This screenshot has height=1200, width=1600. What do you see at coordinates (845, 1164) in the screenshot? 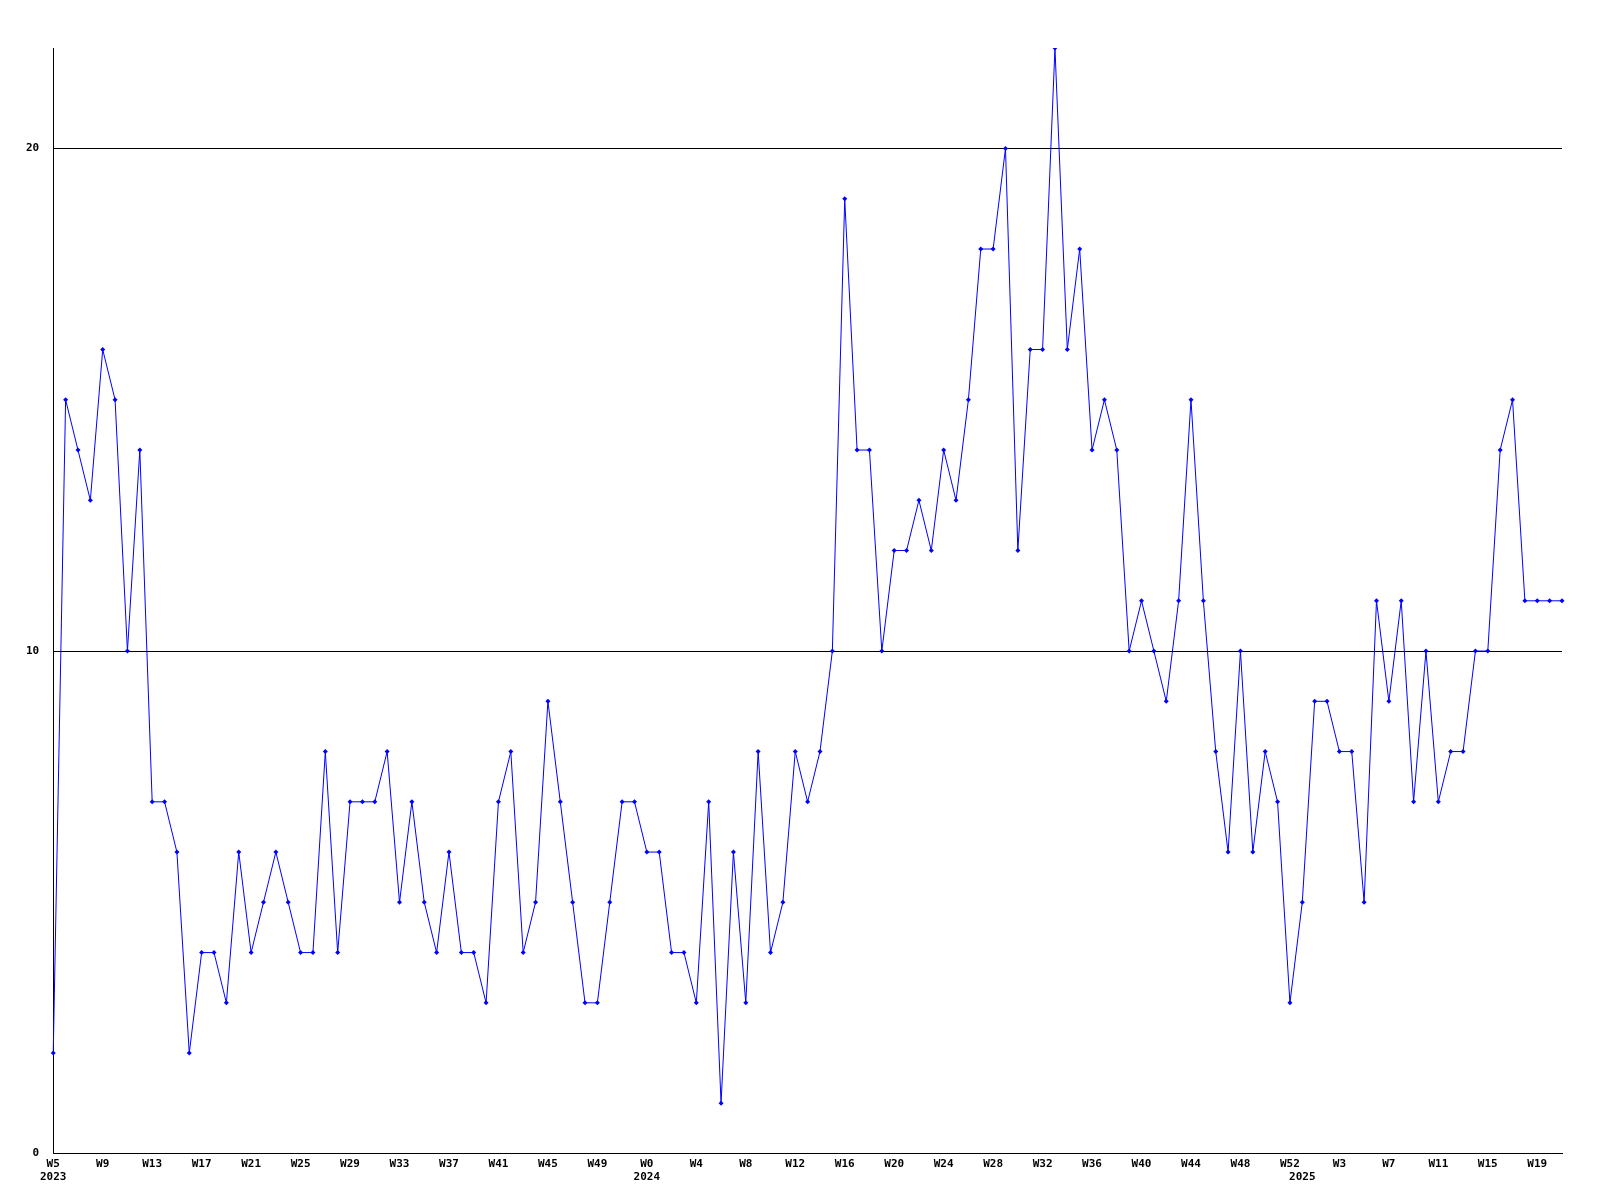
I see `x-tick-label: W16` at bounding box center [845, 1164].